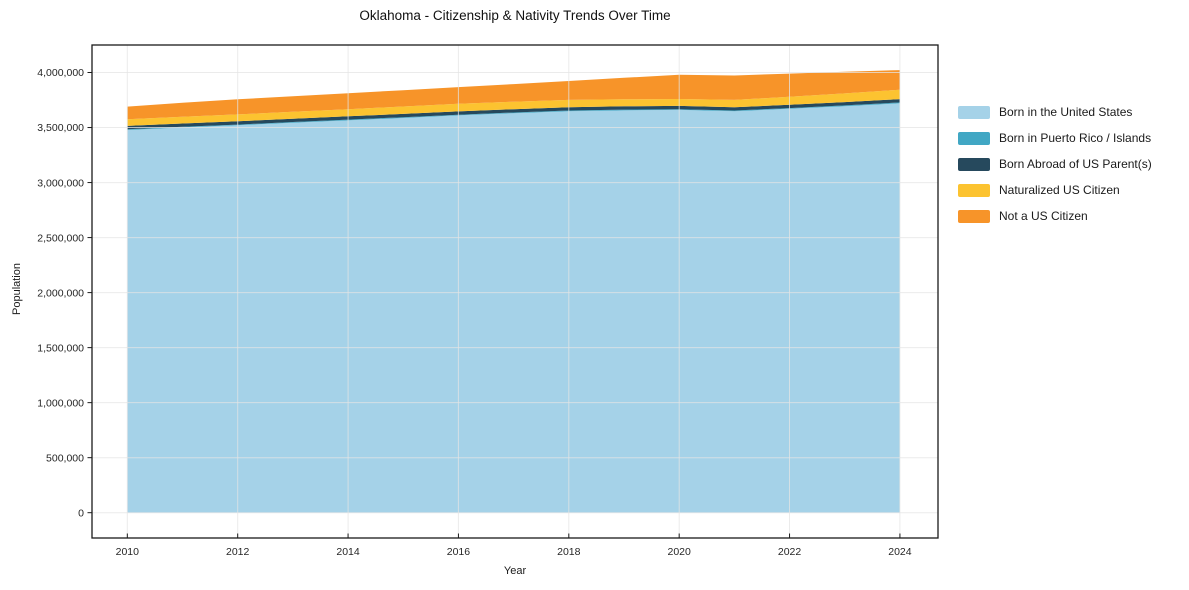 This screenshot has width=1189, height=590. What do you see at coordinates (790, 552) in the screenshot?
I see `x-tick-label: 2022` at bounding box center [790, 552].